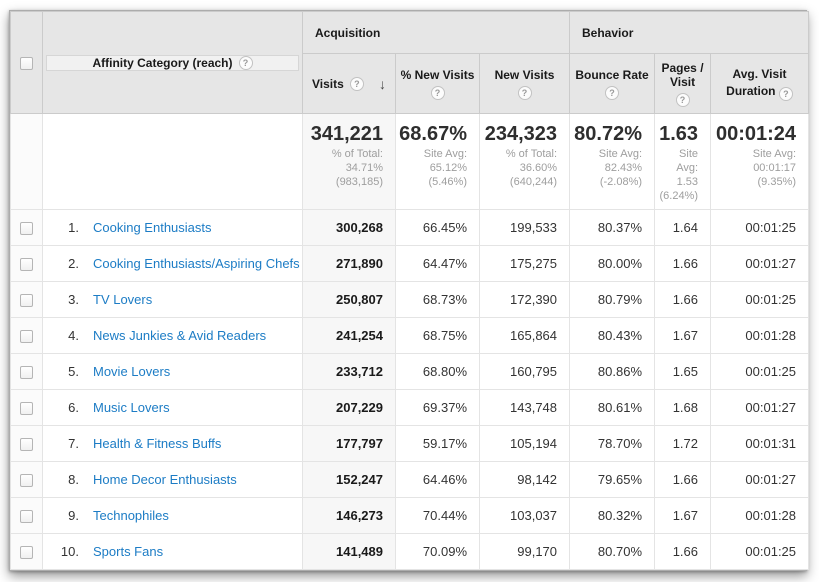 This screenshot has height=582, width=819. What do you see at coordinates (760, 335) in the screenshot?
I see `avg-duration-cell: 00:01:28` at bounding box center [760, 335].